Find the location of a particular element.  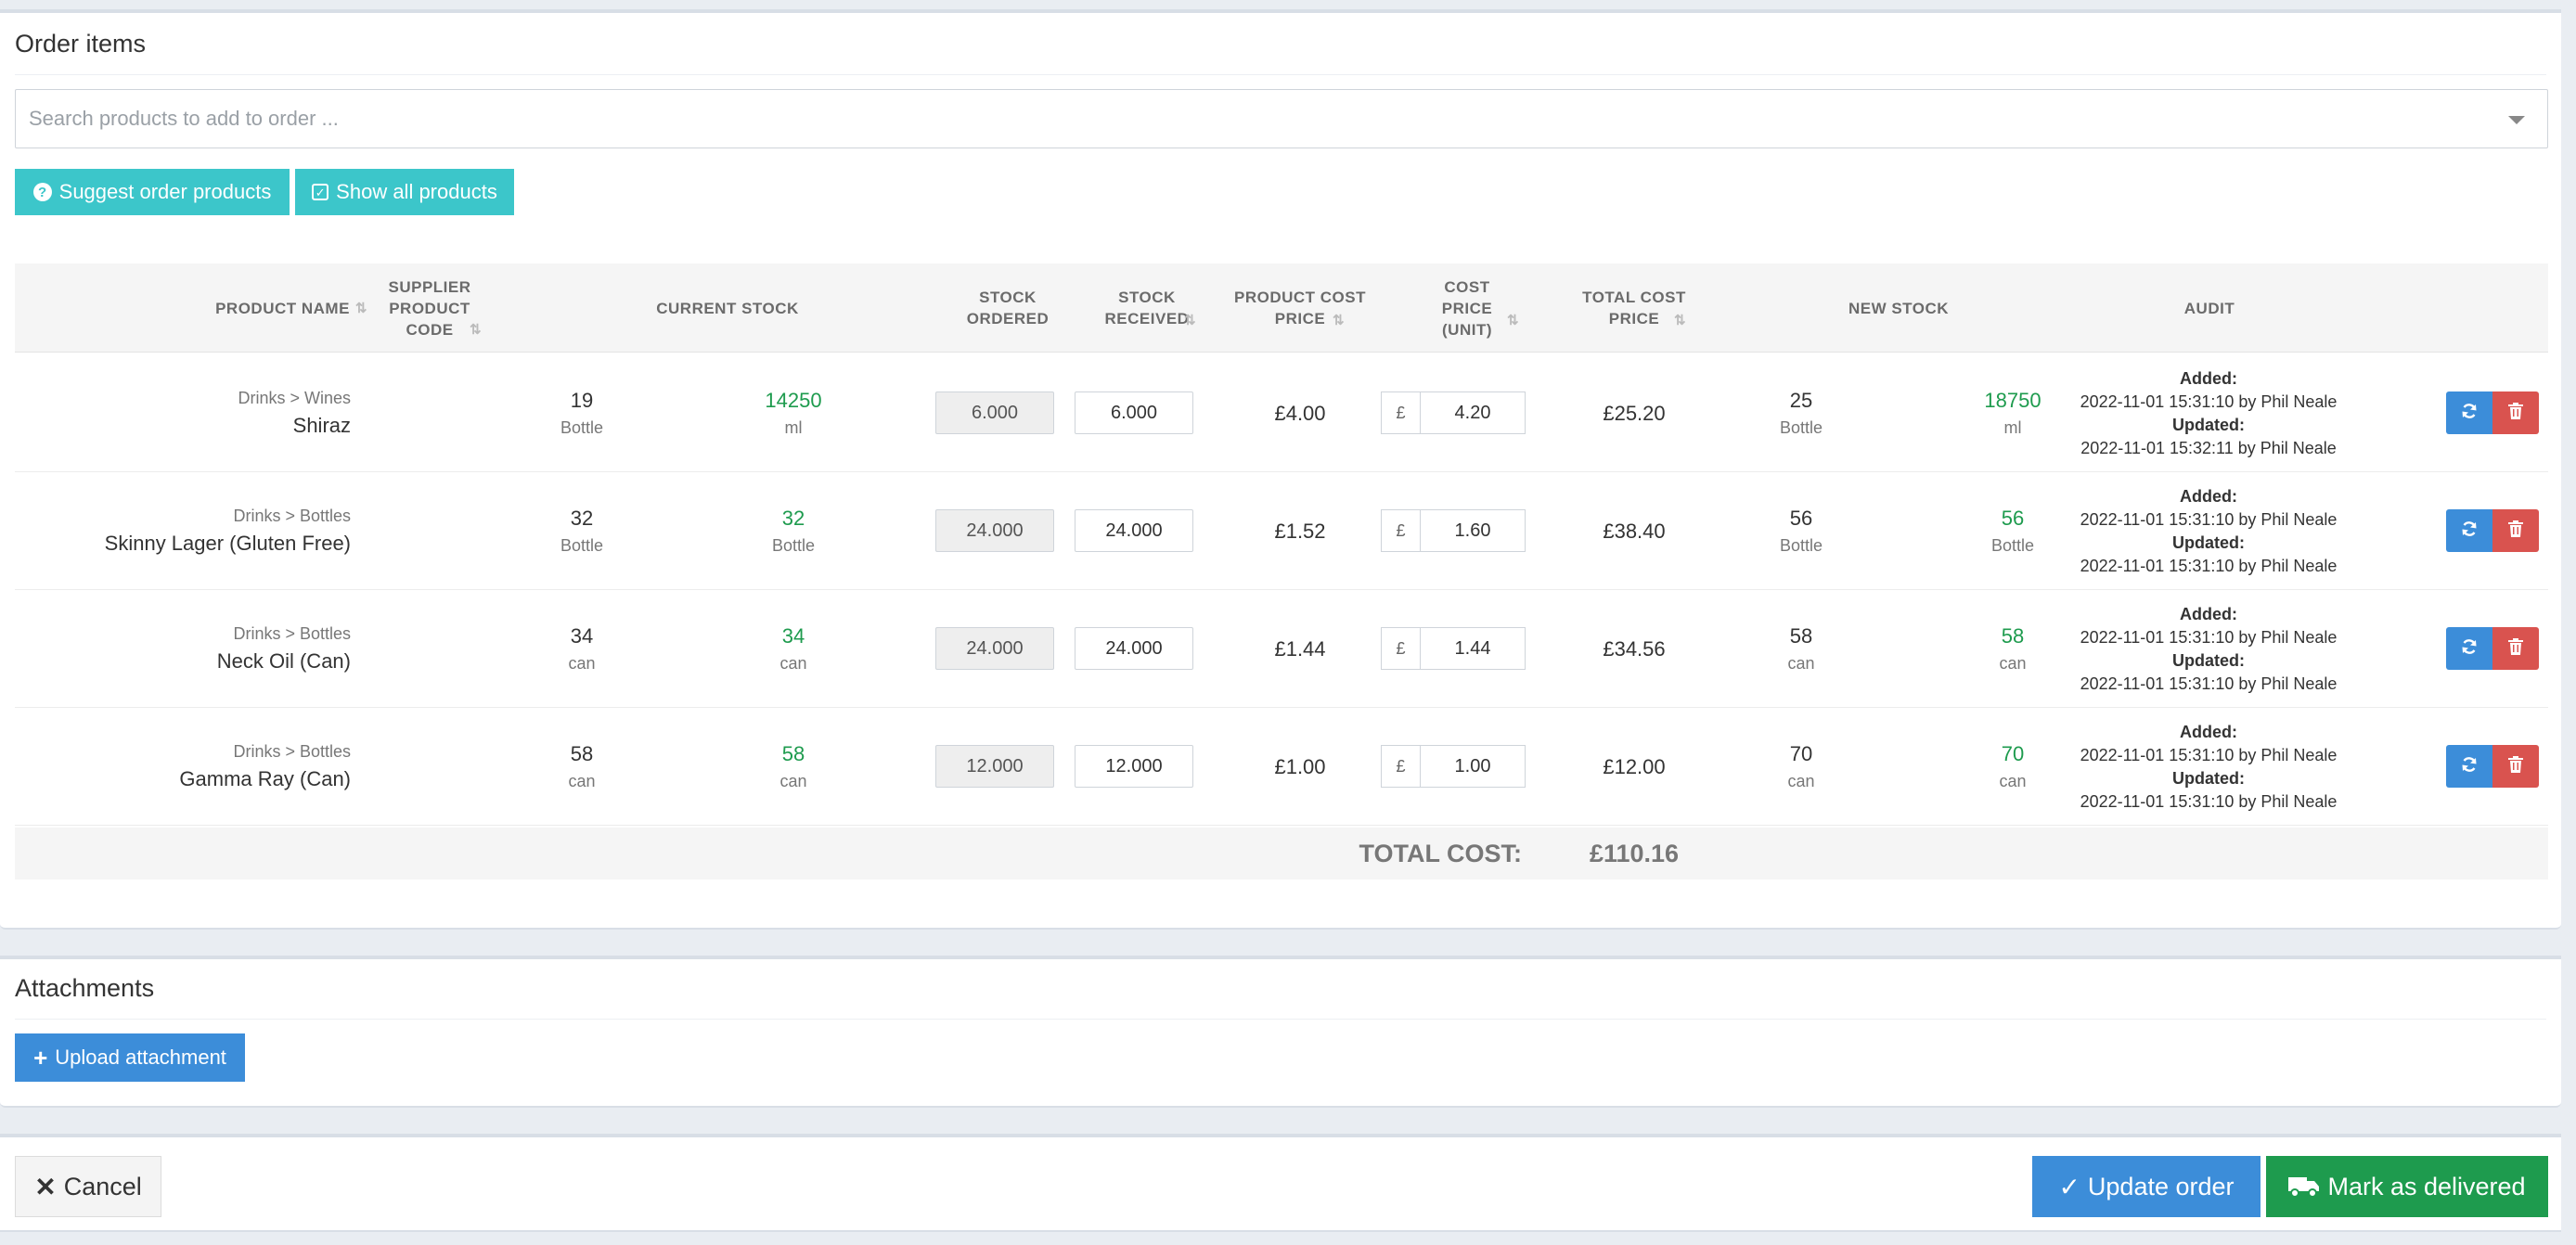

col-product-cost-price: PRODUCT COST PRICE ⇅ is located at coordinates (1300, 308).